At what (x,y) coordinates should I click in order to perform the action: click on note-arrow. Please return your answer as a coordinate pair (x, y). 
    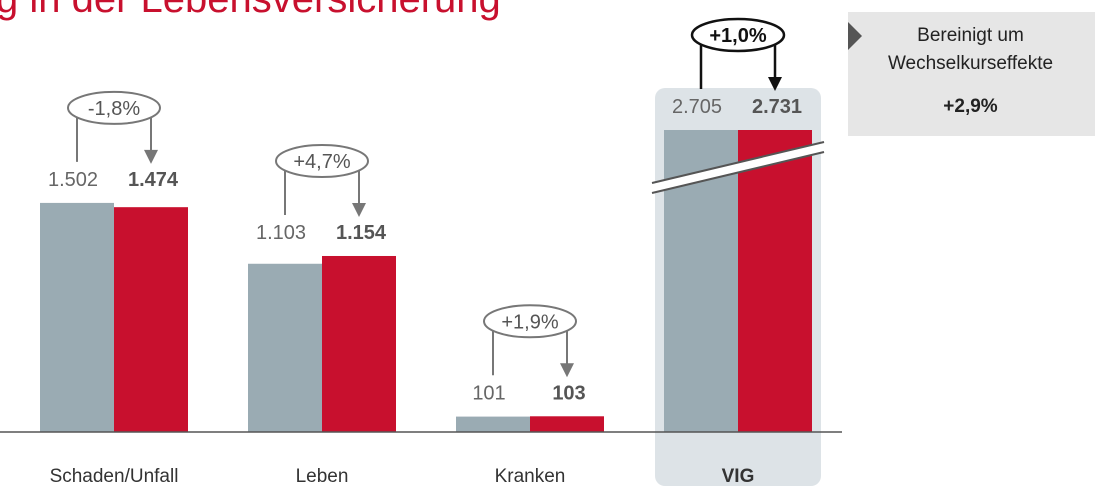
    Looking at the image, I should click on (855, 36).